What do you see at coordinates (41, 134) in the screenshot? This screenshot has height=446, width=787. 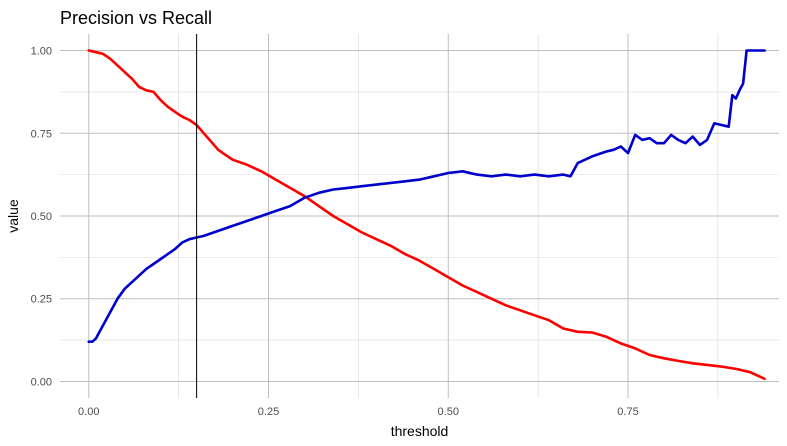 I see `y-tick-label: 0.75` at bounding box center [41, 134].